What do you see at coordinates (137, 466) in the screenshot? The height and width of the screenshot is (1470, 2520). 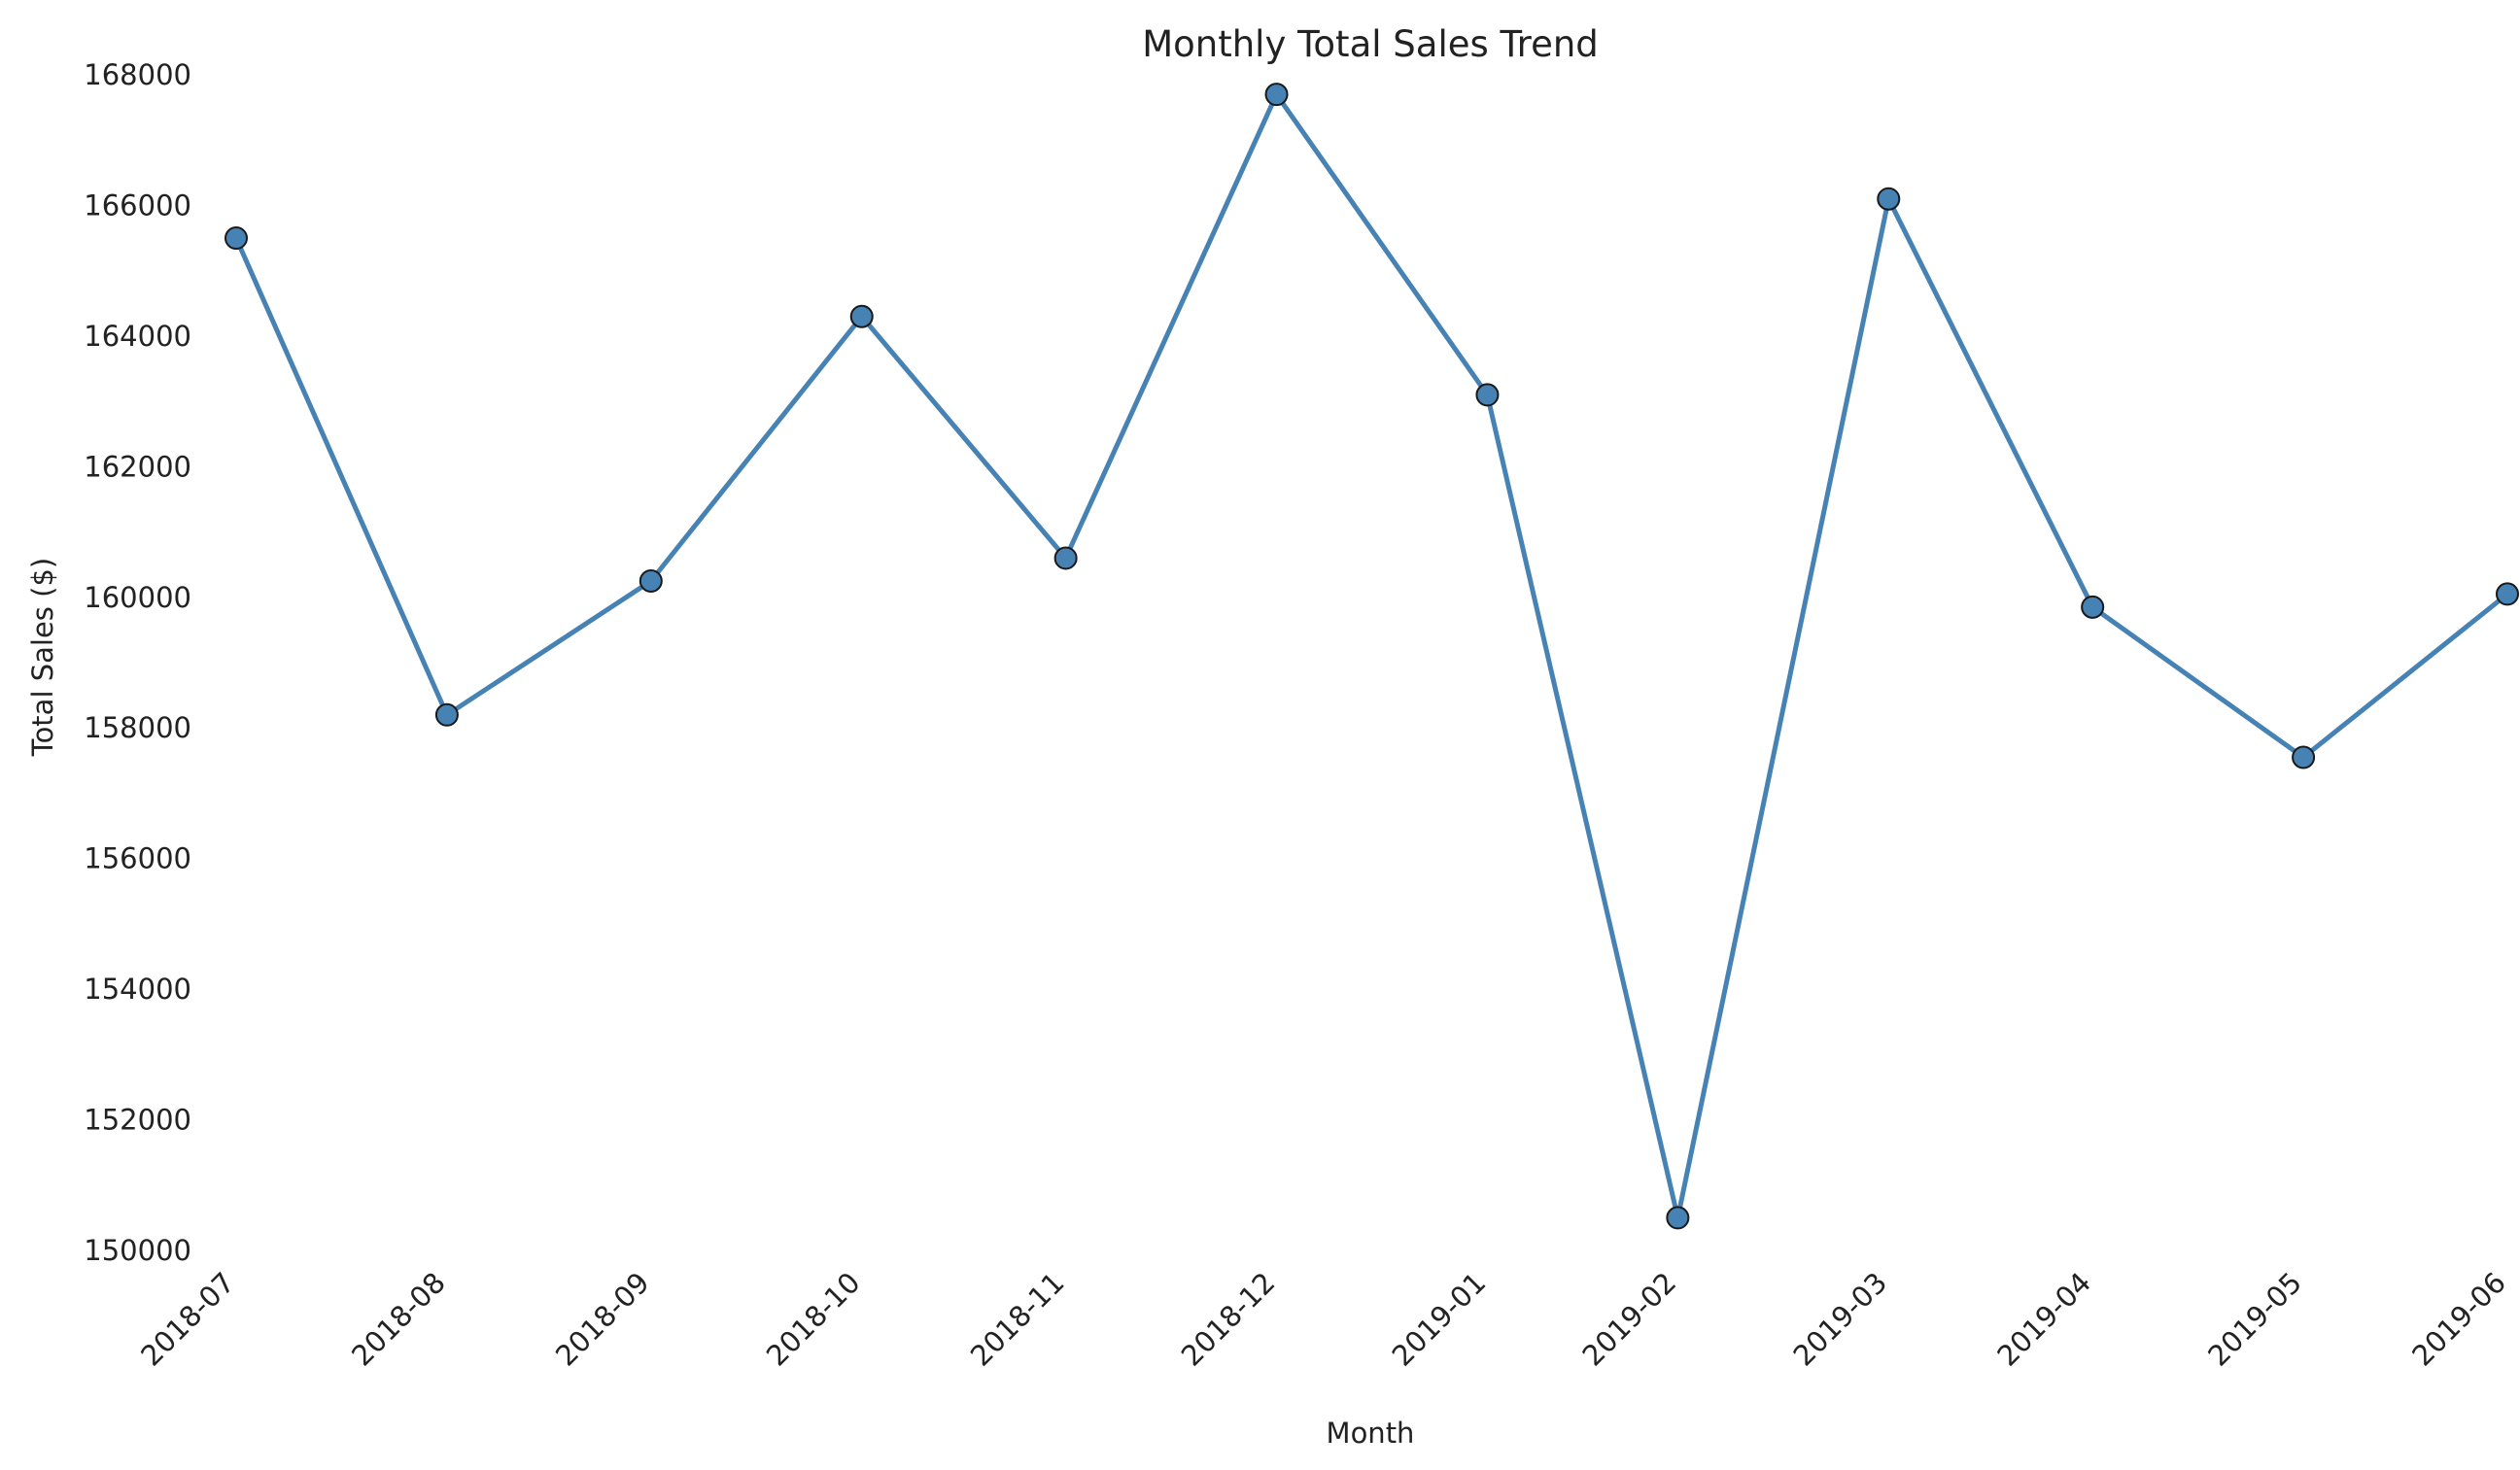 I see `y-tick-label: 162000` at bounding box center [137, 466].